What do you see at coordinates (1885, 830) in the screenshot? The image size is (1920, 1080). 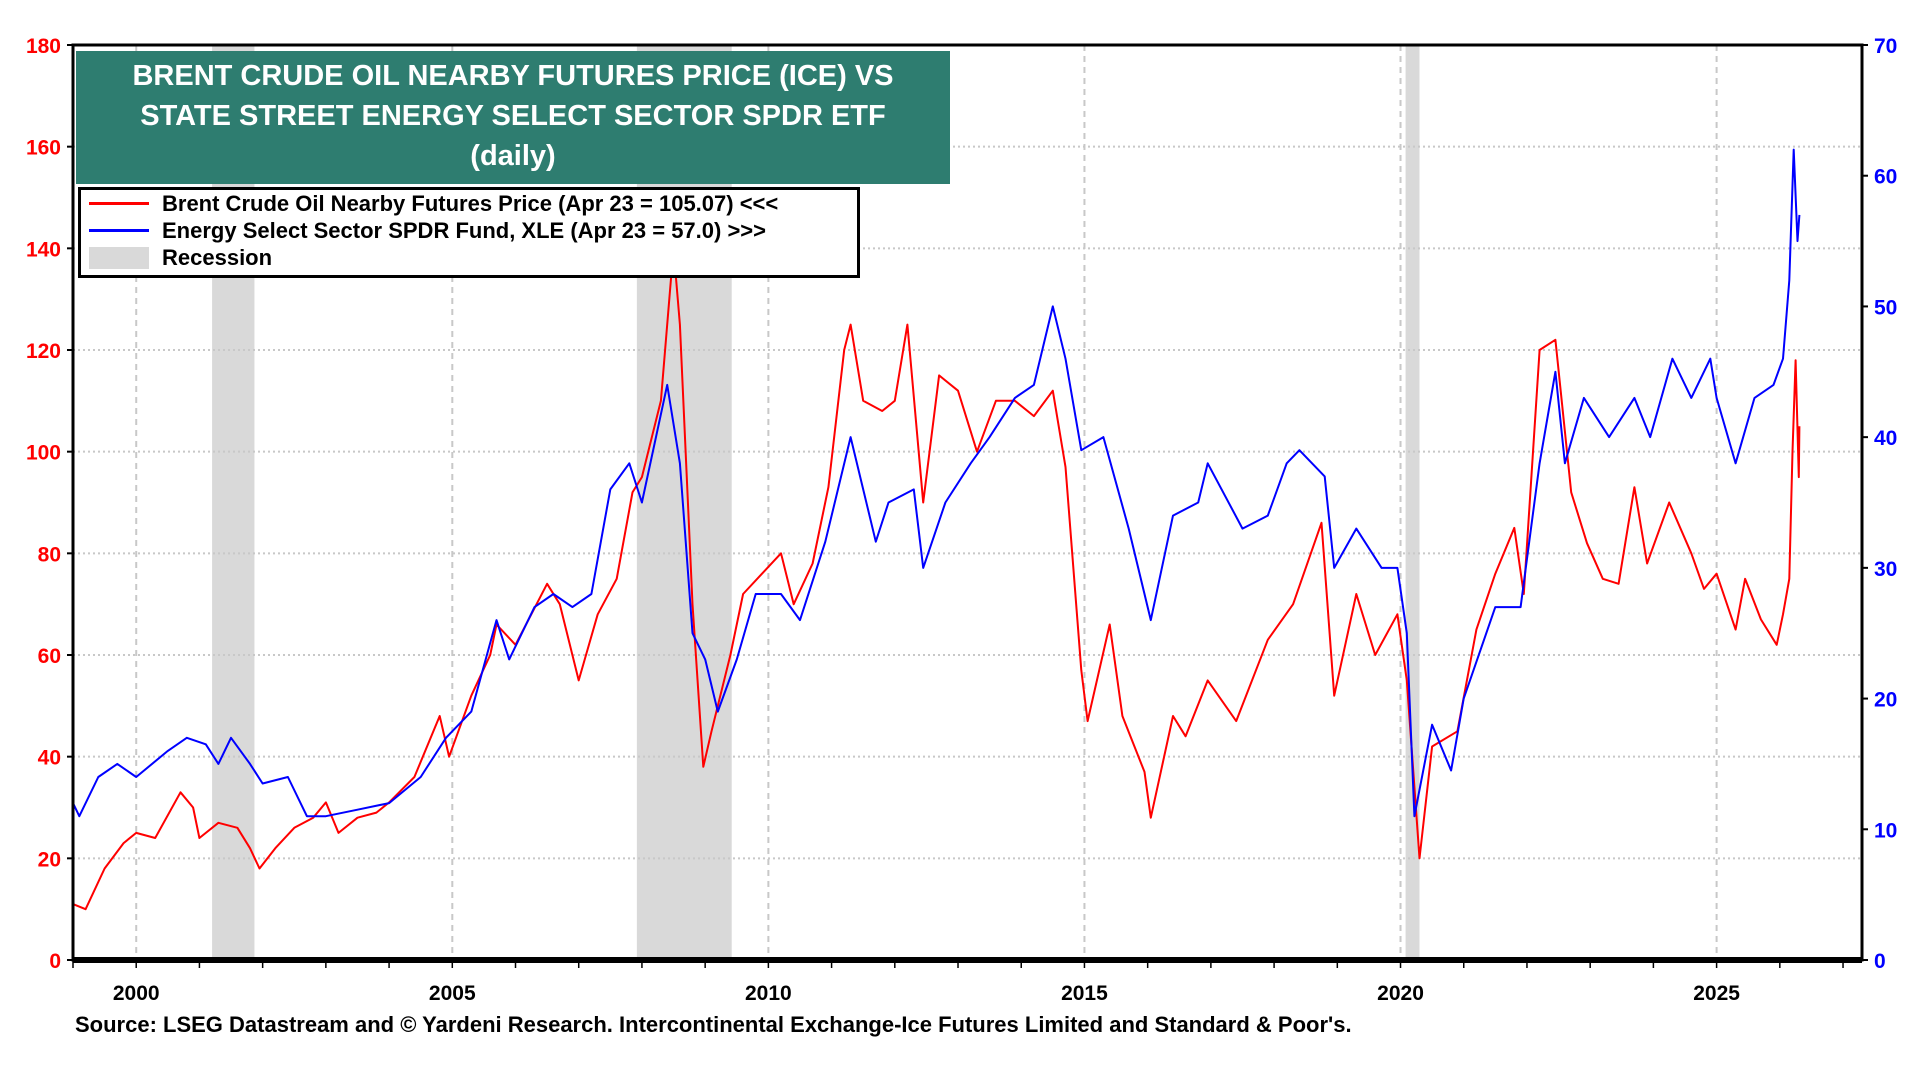 I see `y-right-tick-label: 10` at bounding box center [1885, 830].